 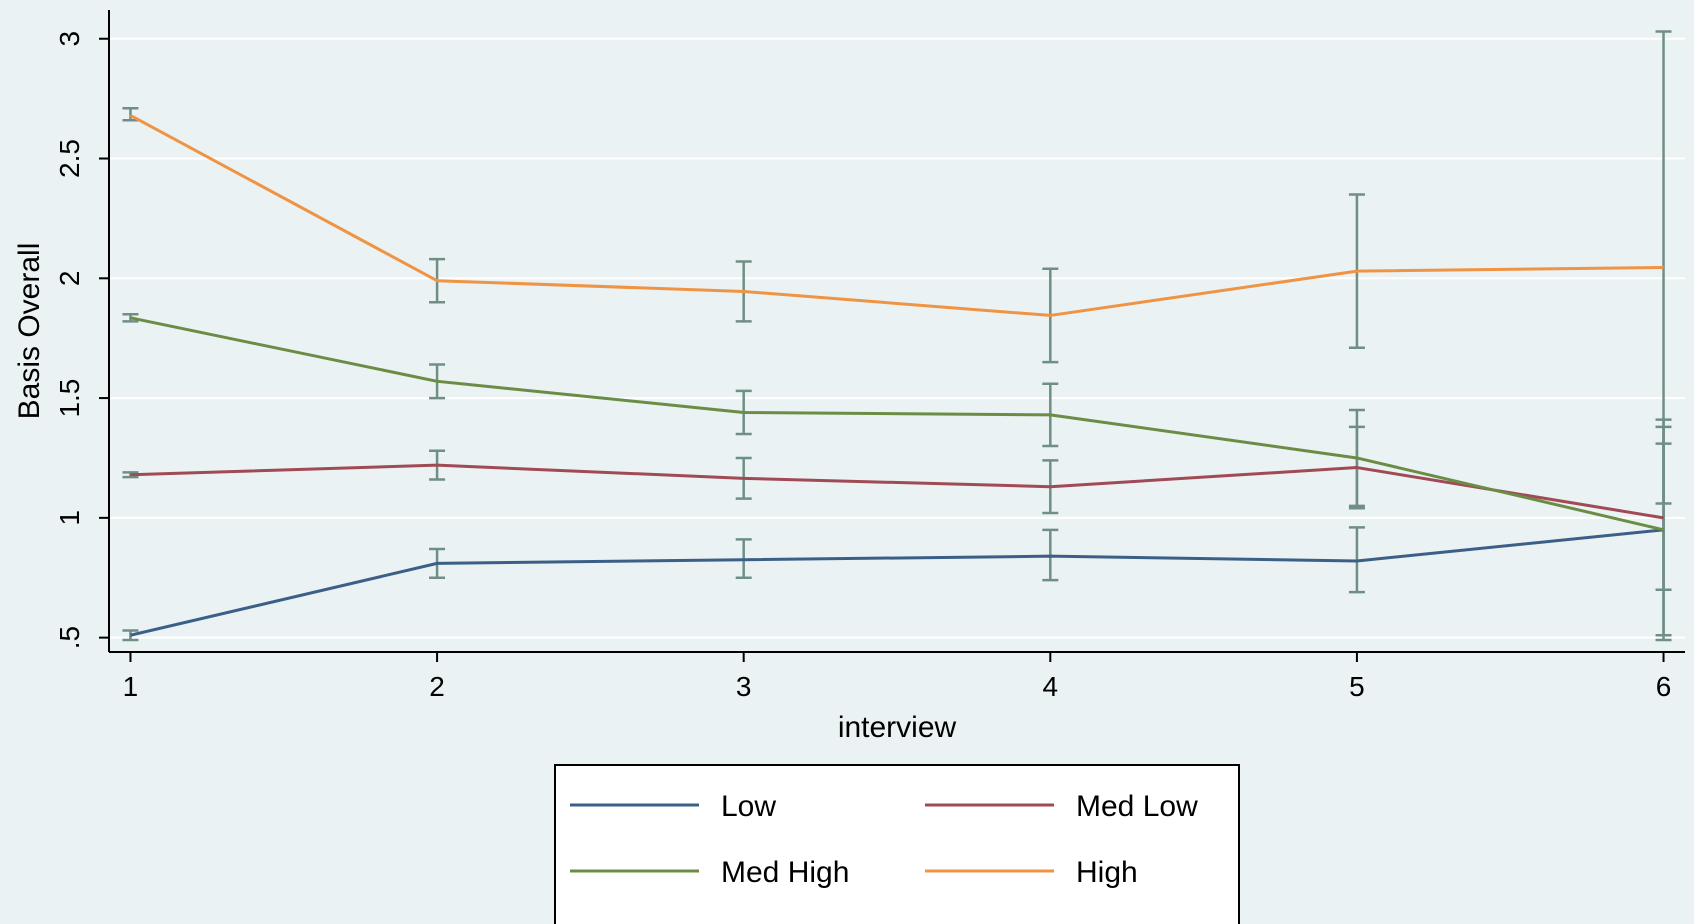 I want to click on legend-box, so click(x=897, y=844).